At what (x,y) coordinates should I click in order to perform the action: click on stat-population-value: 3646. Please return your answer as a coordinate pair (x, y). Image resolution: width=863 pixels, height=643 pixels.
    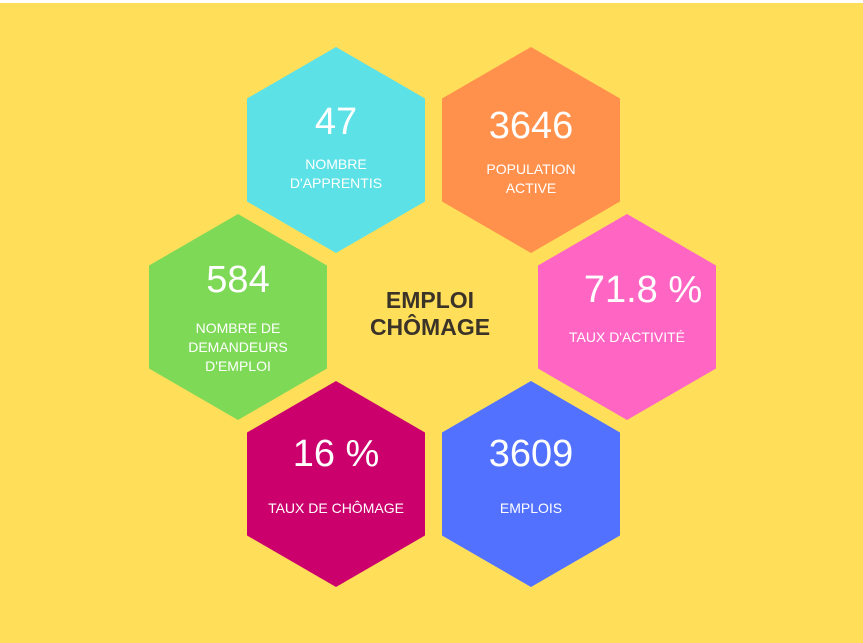
    Looking at the image, I should click on (531, 126).